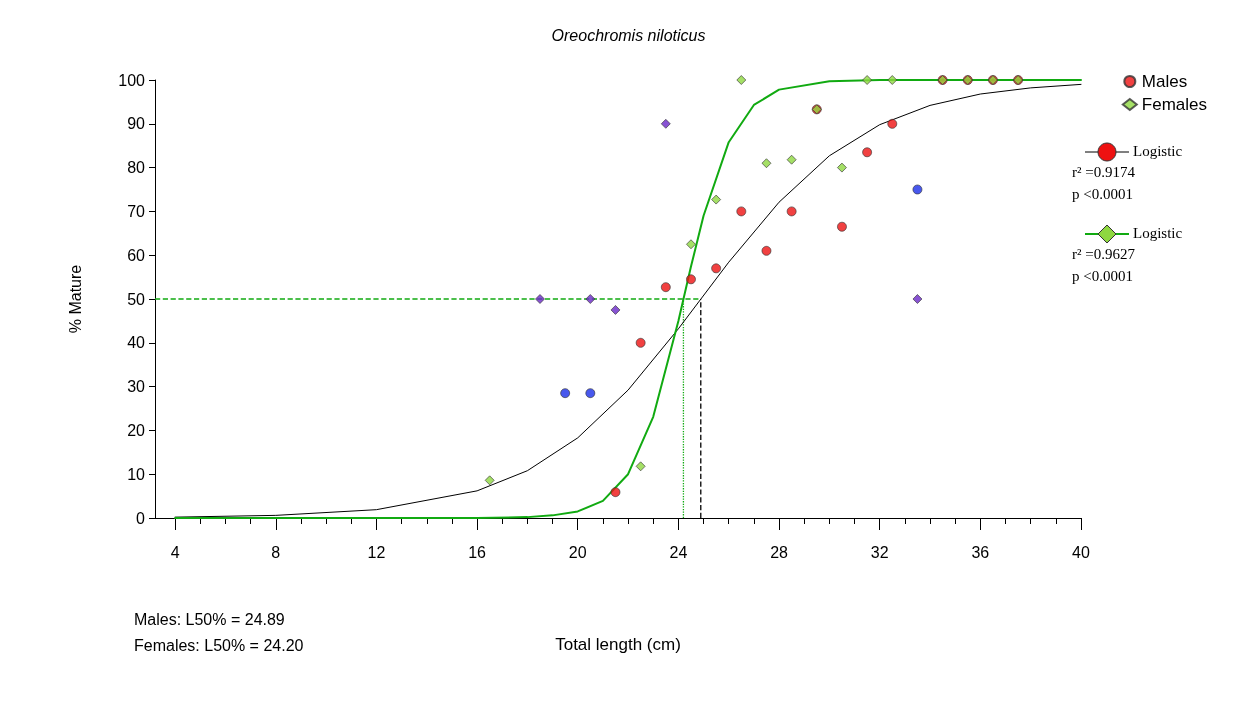 The width and height of the screenshot is (1257, 715). I want to click on annotation: r² =0.9627, so click(1104, 253).